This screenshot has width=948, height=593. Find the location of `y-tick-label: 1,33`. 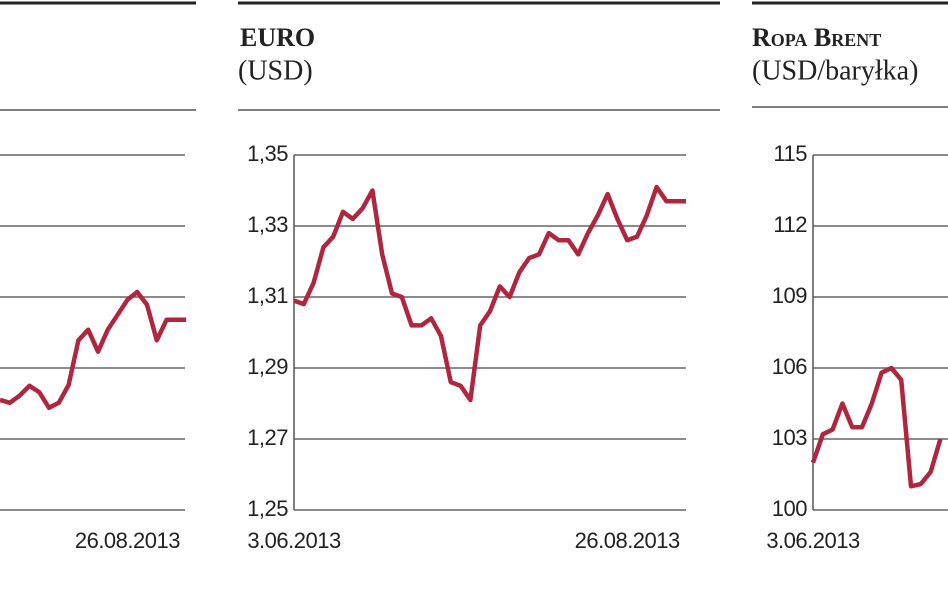

y-tick-label: 1,33 is located at coordinates (267, 224).